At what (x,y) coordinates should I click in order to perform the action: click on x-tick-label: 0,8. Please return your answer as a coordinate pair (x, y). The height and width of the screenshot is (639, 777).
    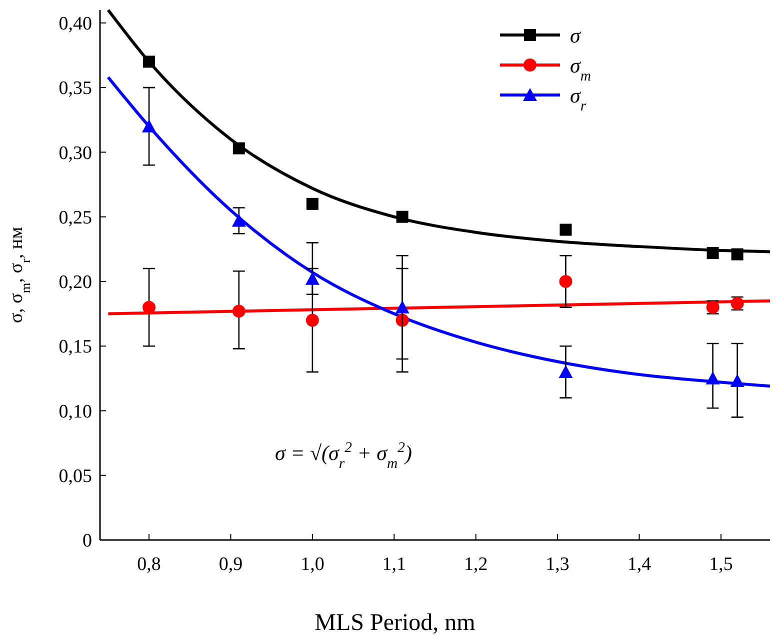
    Looking at the image, I should click on (149, 564).